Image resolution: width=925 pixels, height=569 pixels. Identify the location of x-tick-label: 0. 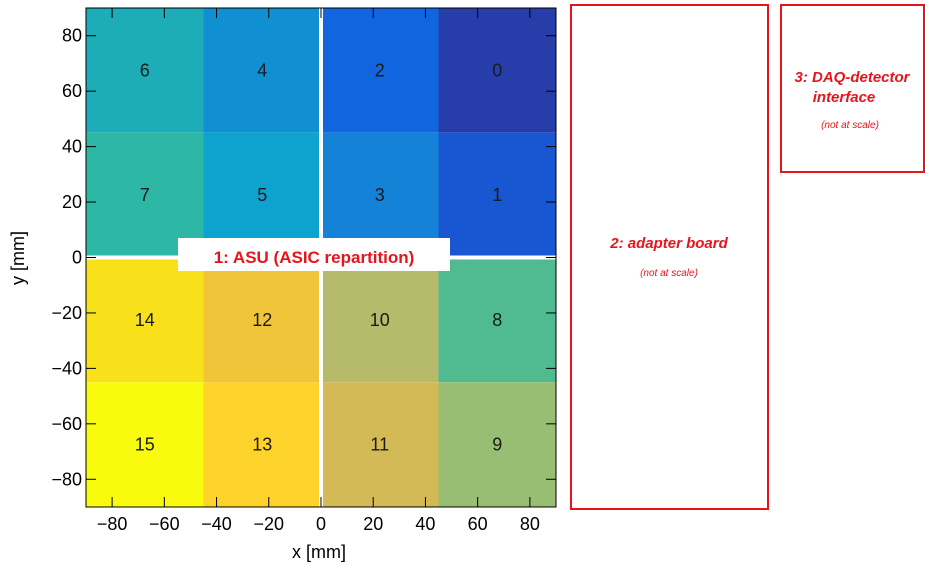
(321, 524).